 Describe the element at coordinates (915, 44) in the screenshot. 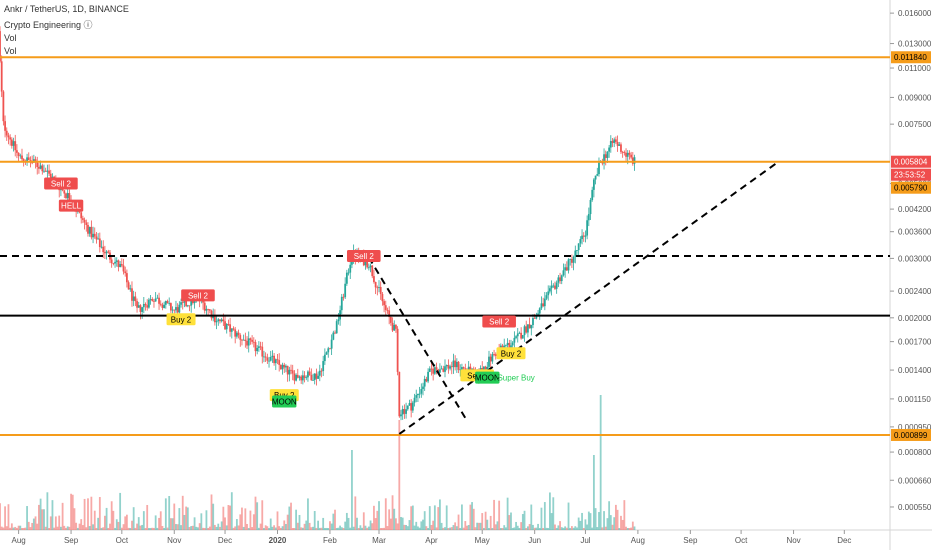

I see `y-tick-label: 0.013000` at that location.